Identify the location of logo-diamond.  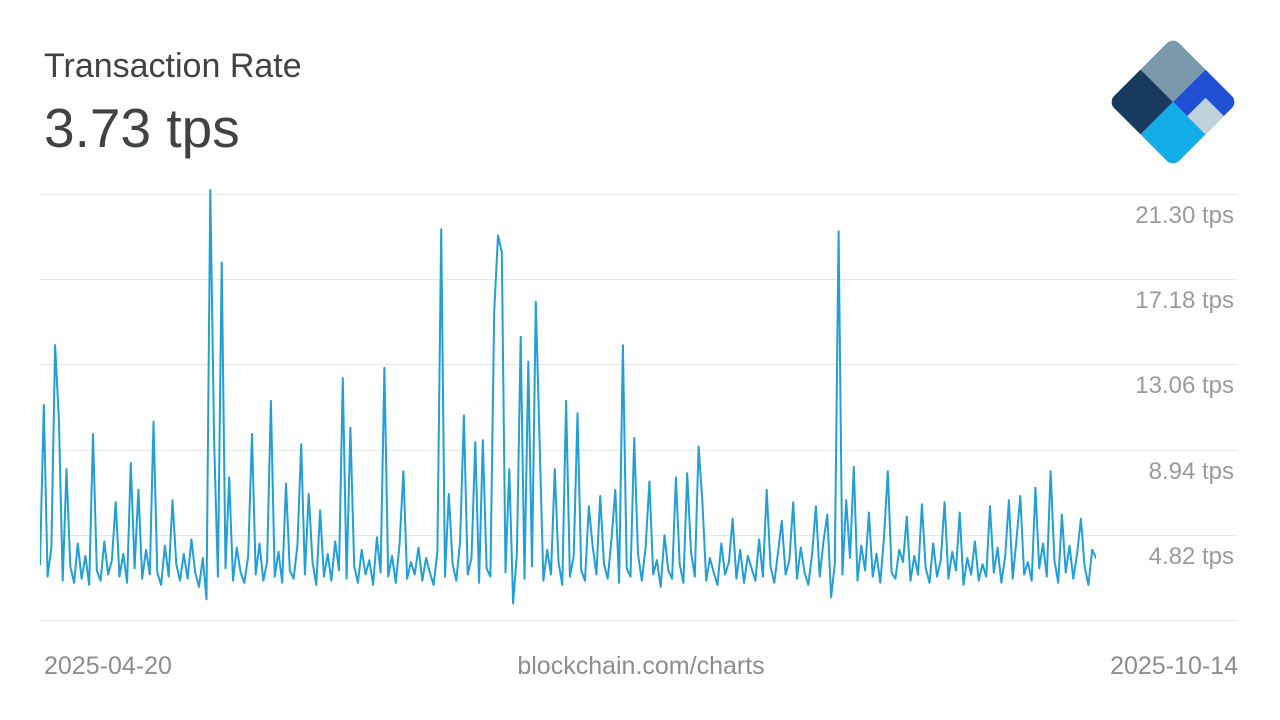
(1173, 102).